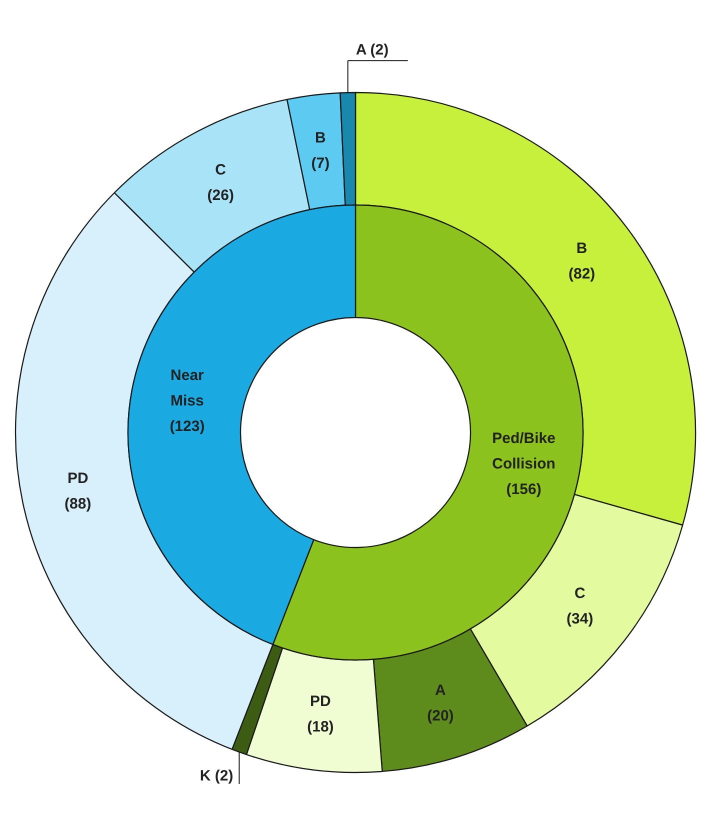 The image size is (710, 830). Describe the element at coordinates (187, 426) in the screenshot. I see `data-label: (123)` at that location.